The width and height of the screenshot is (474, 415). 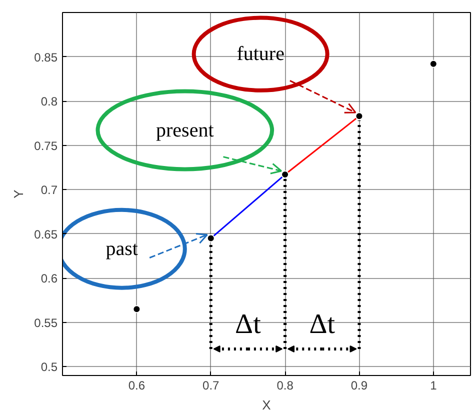 I want to click on y-tick-label: 0.55, so click(x=46, y=323).